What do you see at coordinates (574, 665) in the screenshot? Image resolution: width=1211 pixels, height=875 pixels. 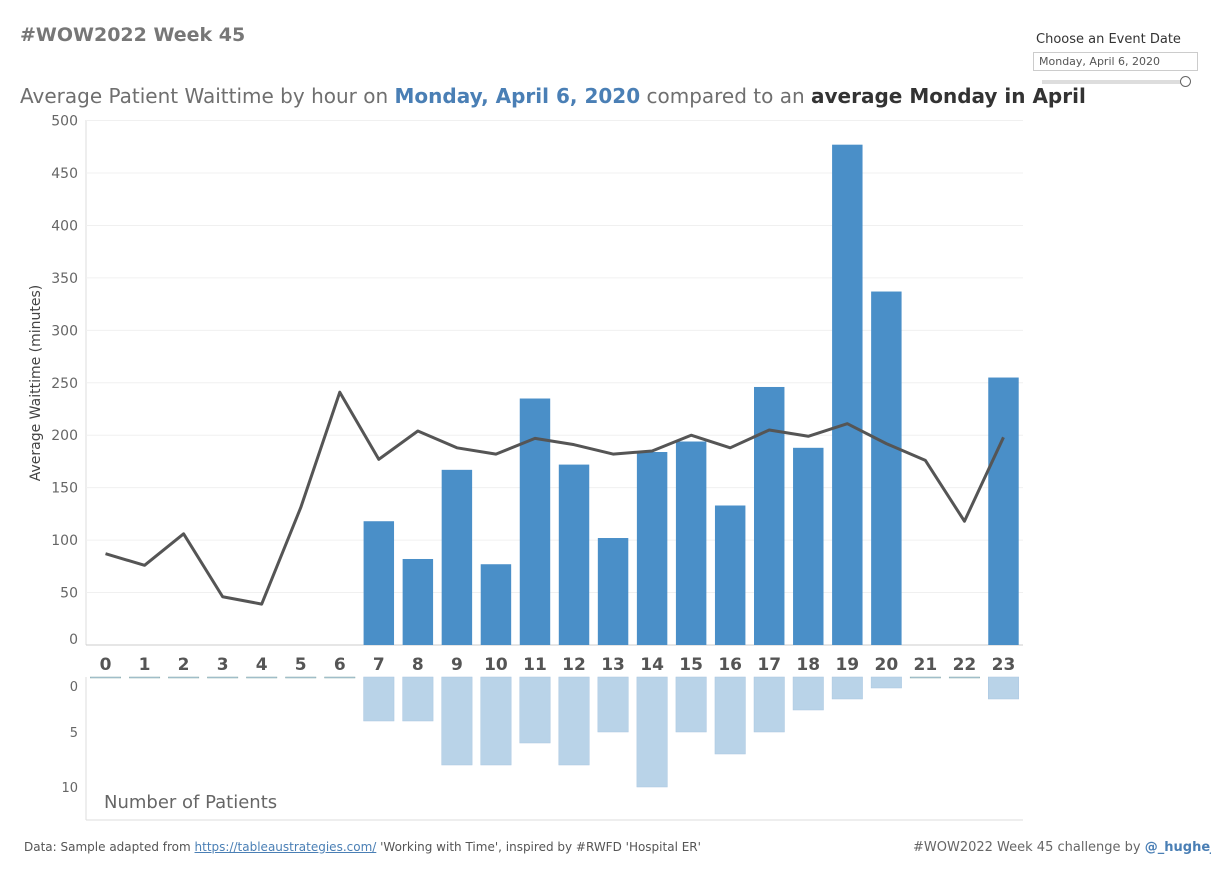 I see `hour-label: 12` at bounding box center [574, 665].